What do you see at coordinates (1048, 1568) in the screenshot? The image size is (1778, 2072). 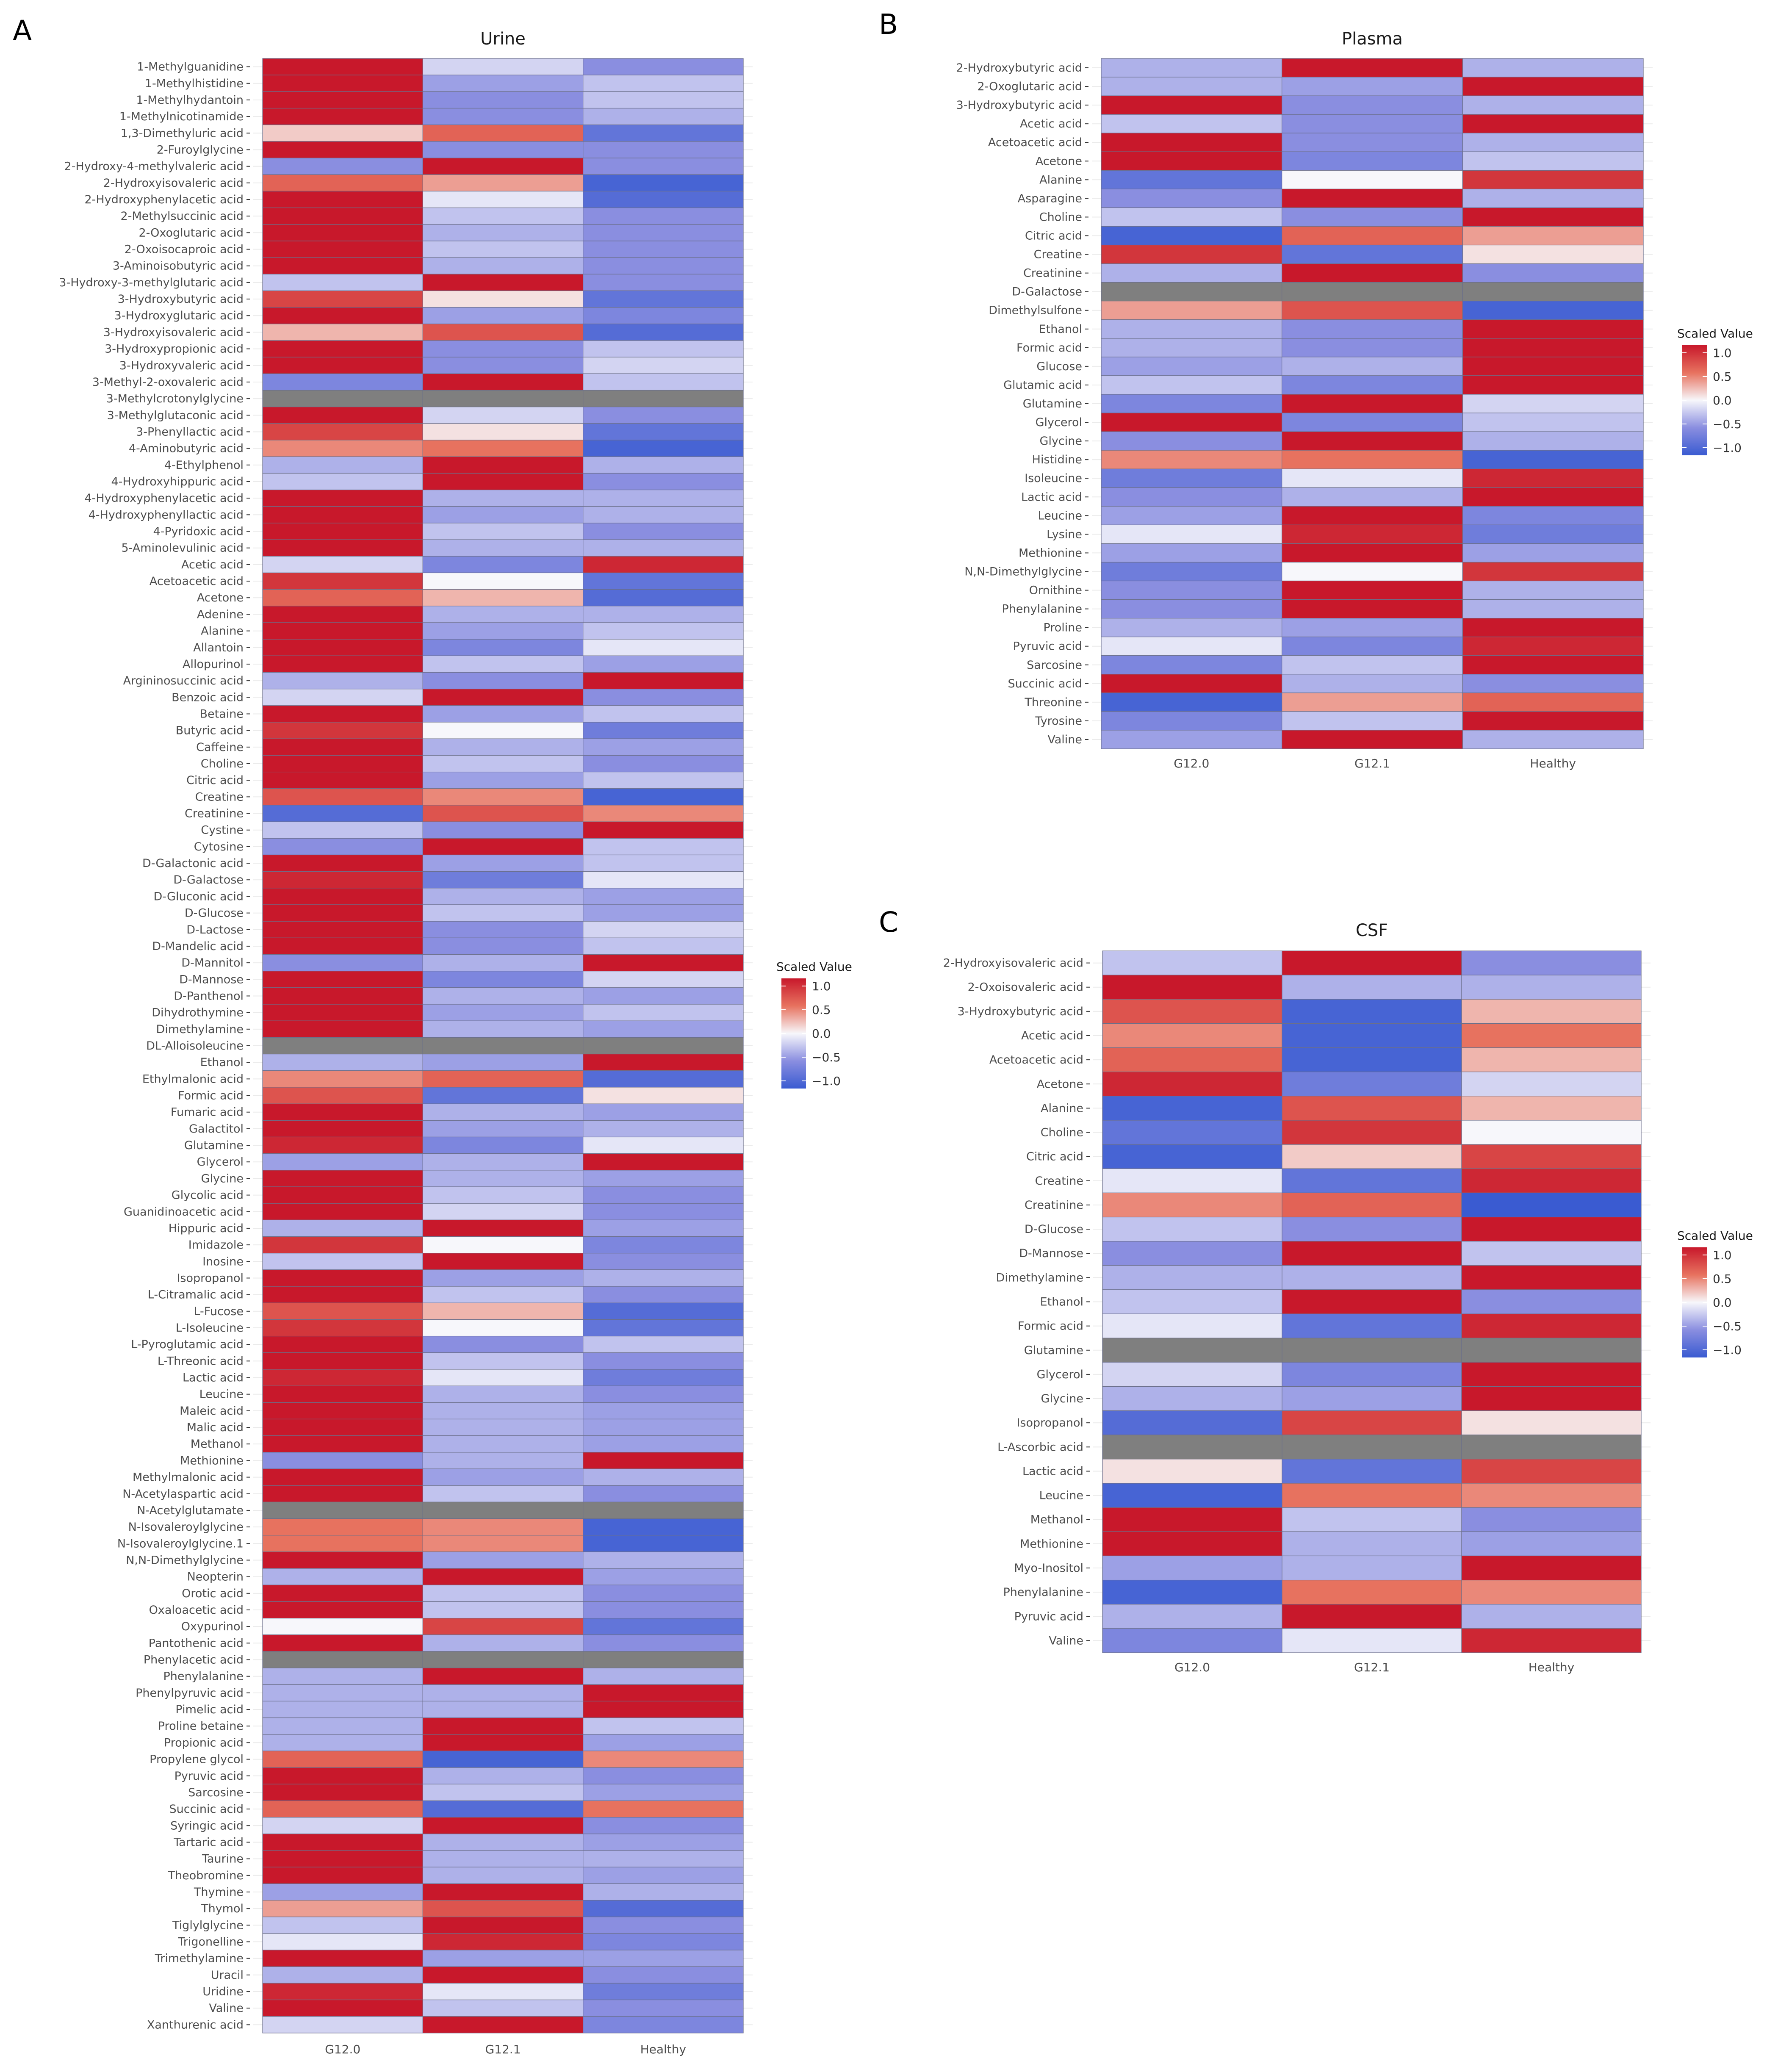 I see `row-label: Myo-Inositol` at bounding box center [1048, 1568].